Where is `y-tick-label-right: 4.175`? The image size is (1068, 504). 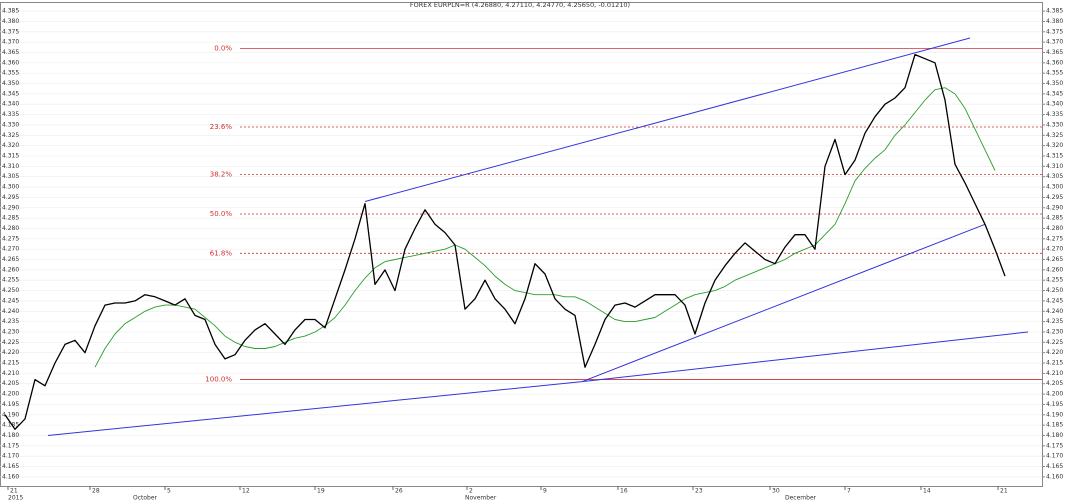
y-tick-label-right: 4.175 is located at coordinates (1054, 445).